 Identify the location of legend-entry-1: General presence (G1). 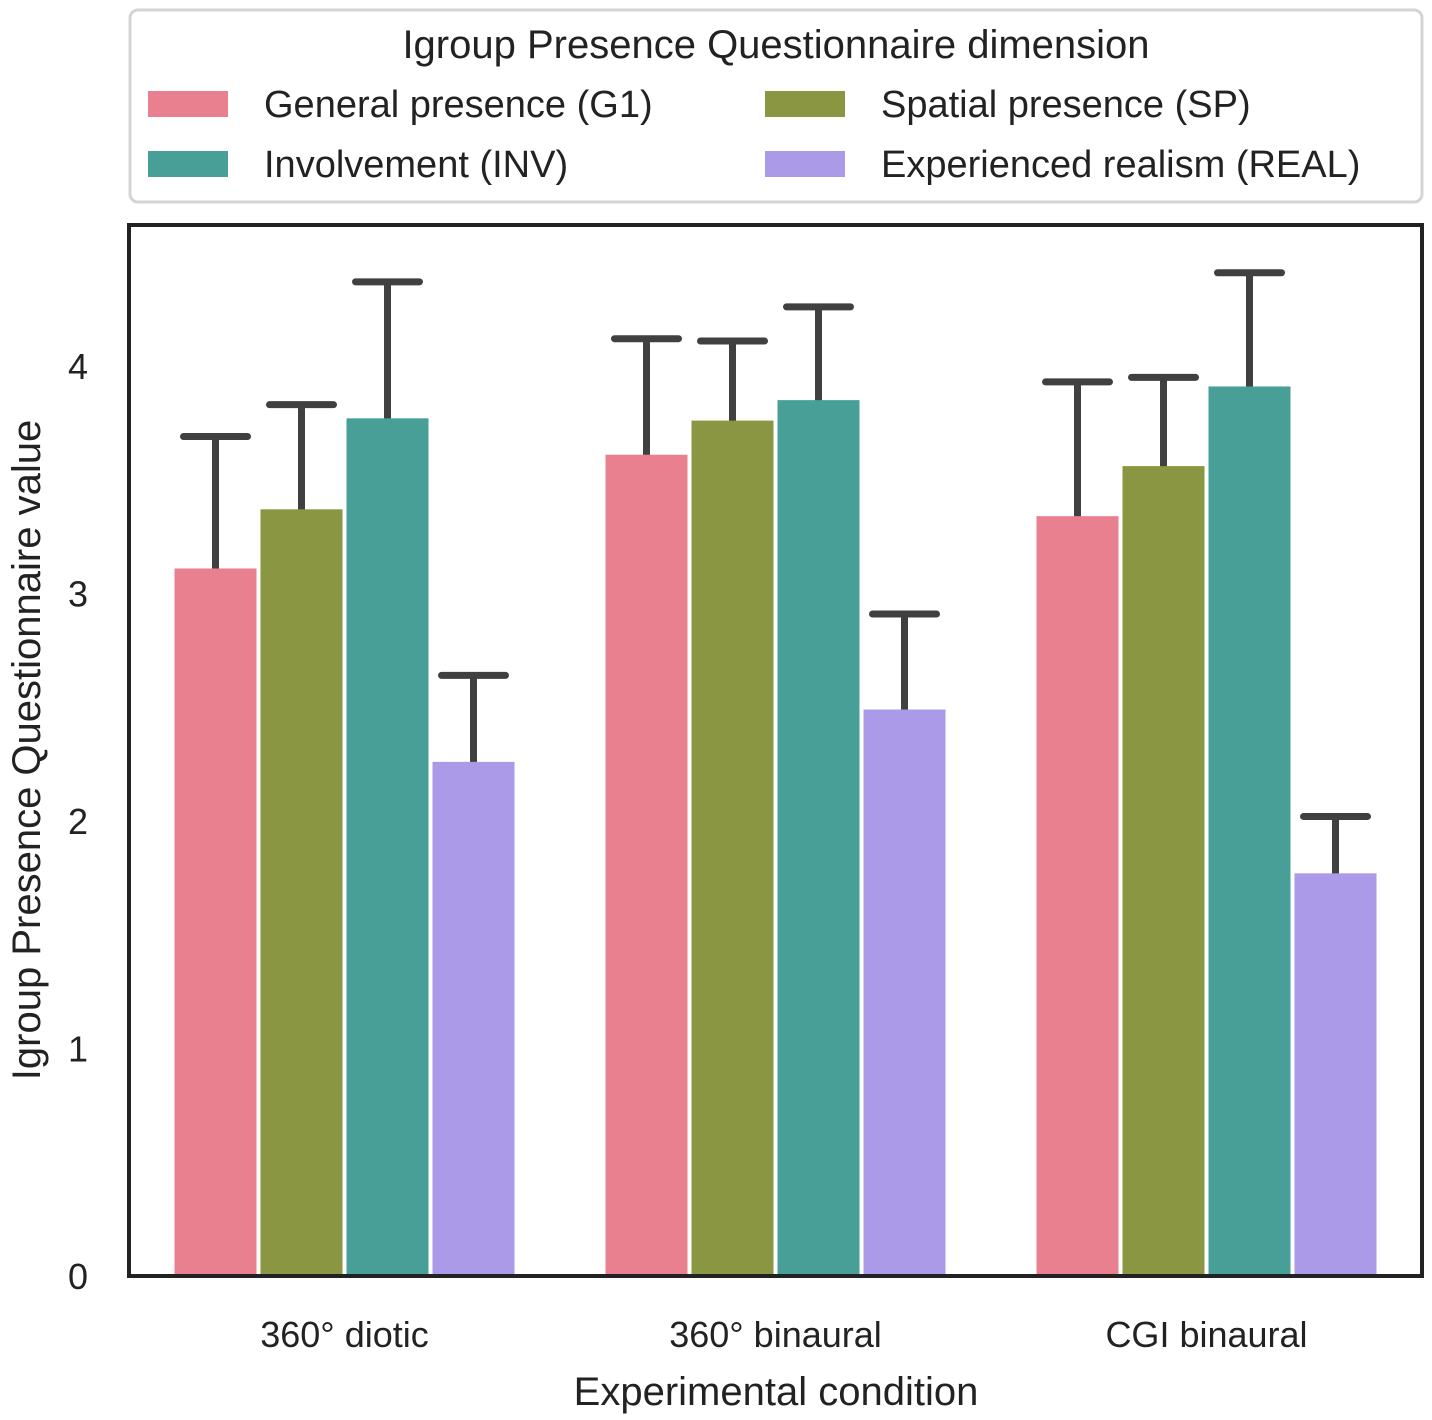
(400, 105).